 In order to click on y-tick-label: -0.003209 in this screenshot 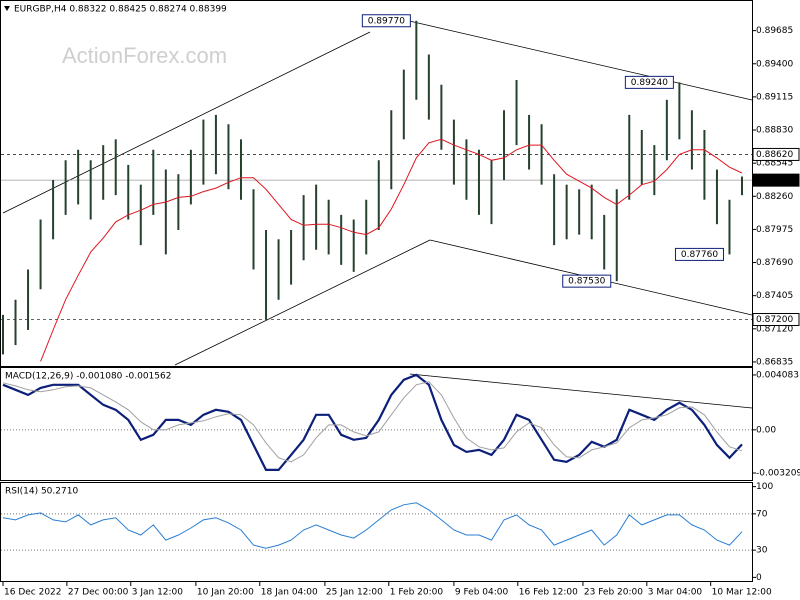, I will do `click(778, 473)`.